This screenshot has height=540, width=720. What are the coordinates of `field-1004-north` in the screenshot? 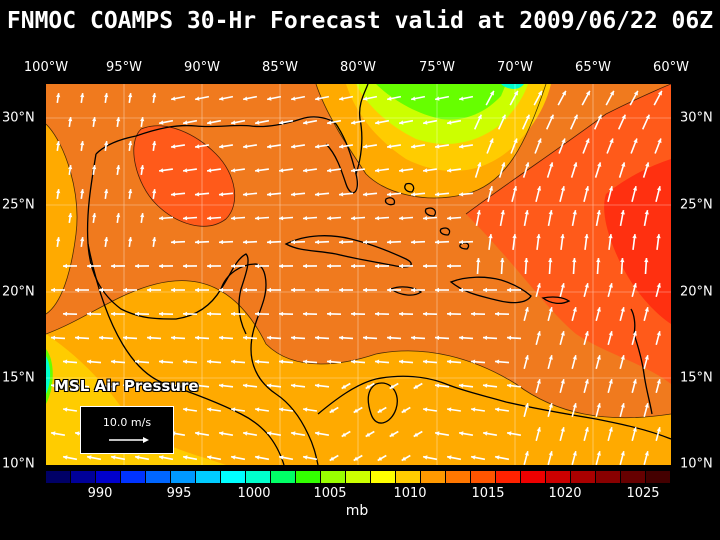 It's located at (441, 102).